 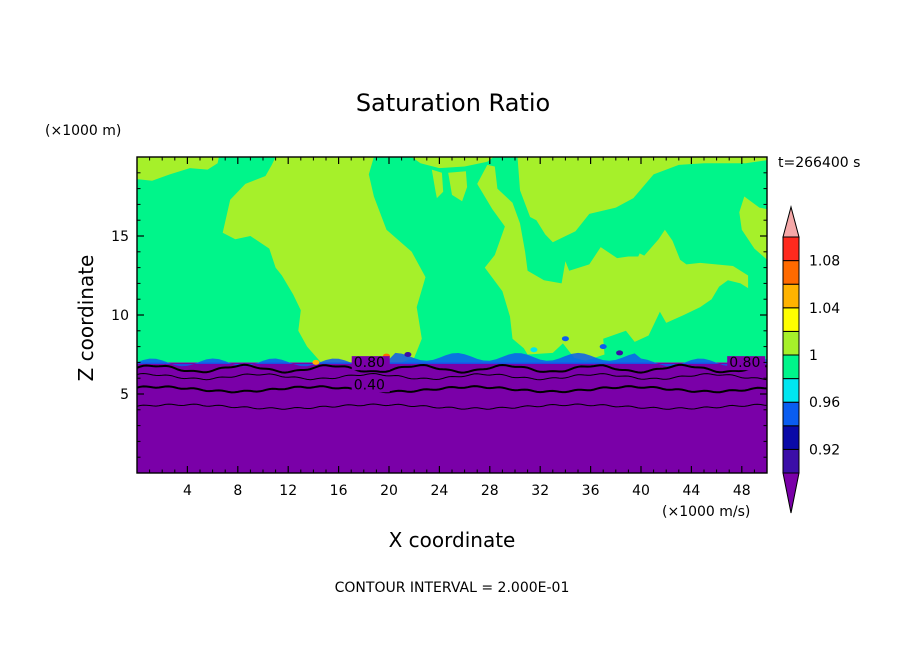 I want to click on contour-interval-note: CONTOUR INTERVAL = 2.000E-01, so click(x=452, y=588).